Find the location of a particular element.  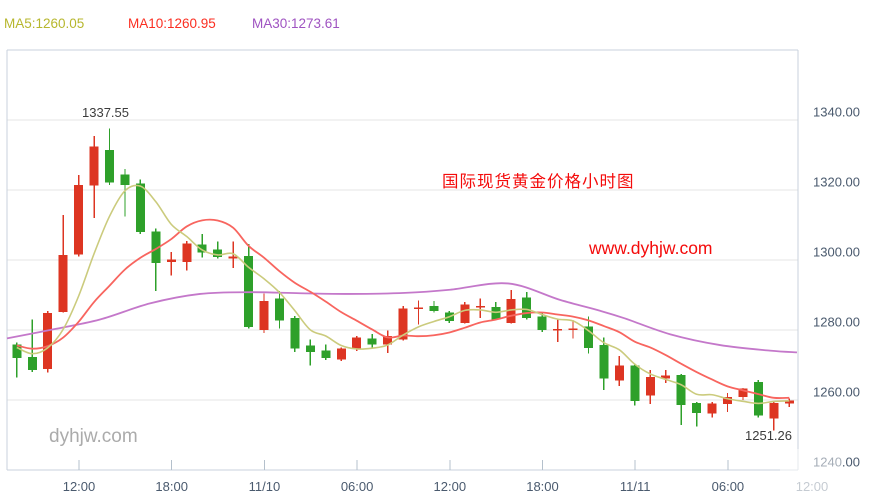

ma30-value-label: MA30:1273.61 is located at coordinates (296, 23).